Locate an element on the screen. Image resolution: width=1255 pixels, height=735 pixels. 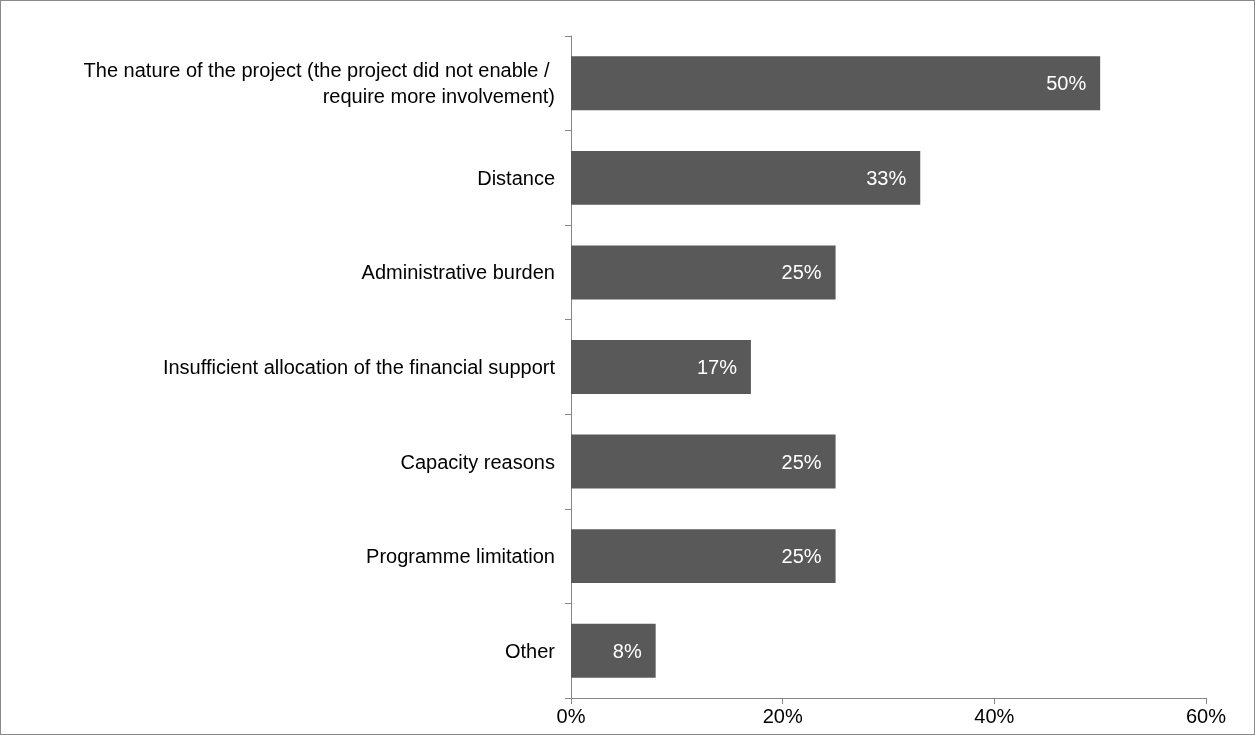
y-tick-label: Insufficient allocation of the financial support is located at coordinates (359, 367).